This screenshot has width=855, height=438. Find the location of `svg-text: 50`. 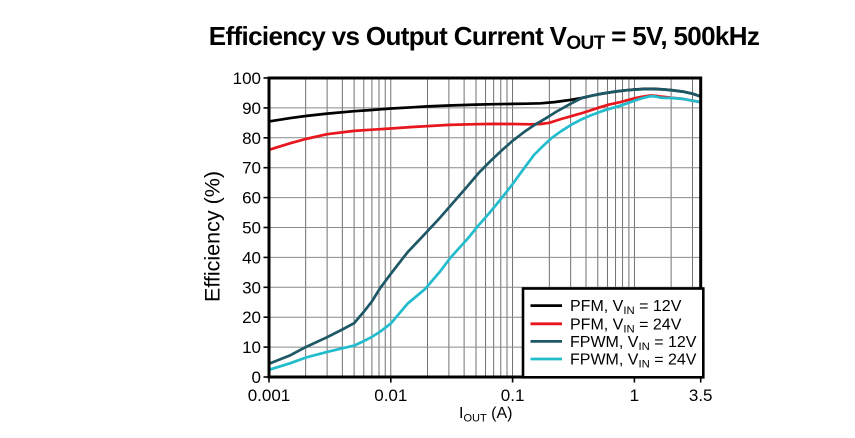

svg-text: 50 is located at coordinates (251, 228).